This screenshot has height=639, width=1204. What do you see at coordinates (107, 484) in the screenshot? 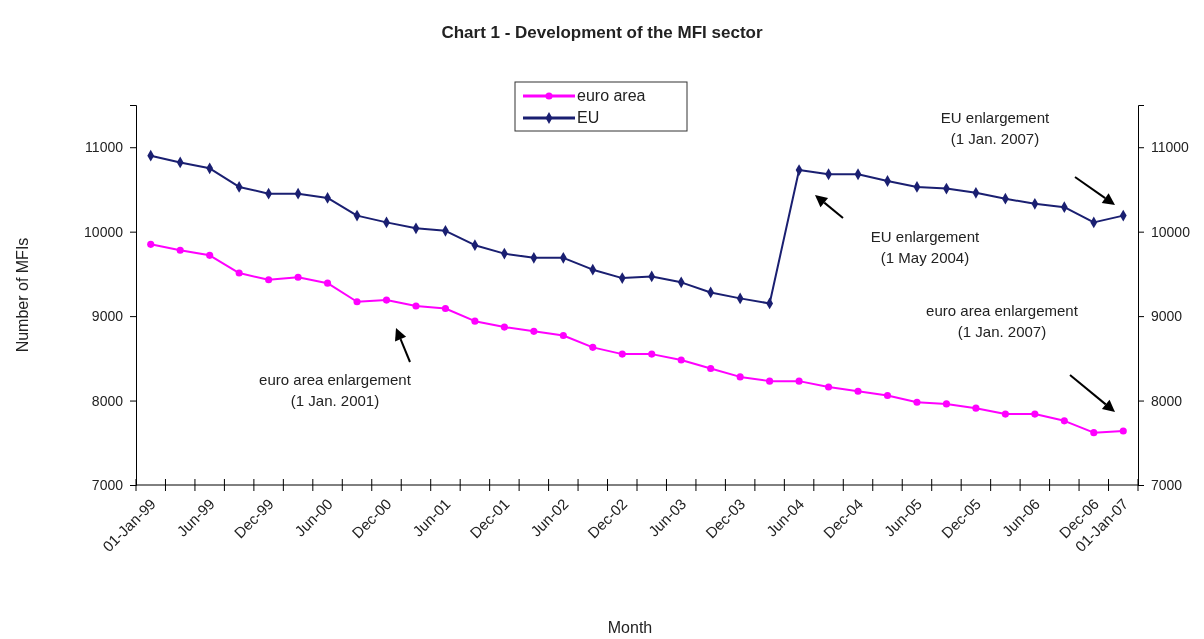
I see `y-tick-label: 7000` at bounding box center [107, 484].